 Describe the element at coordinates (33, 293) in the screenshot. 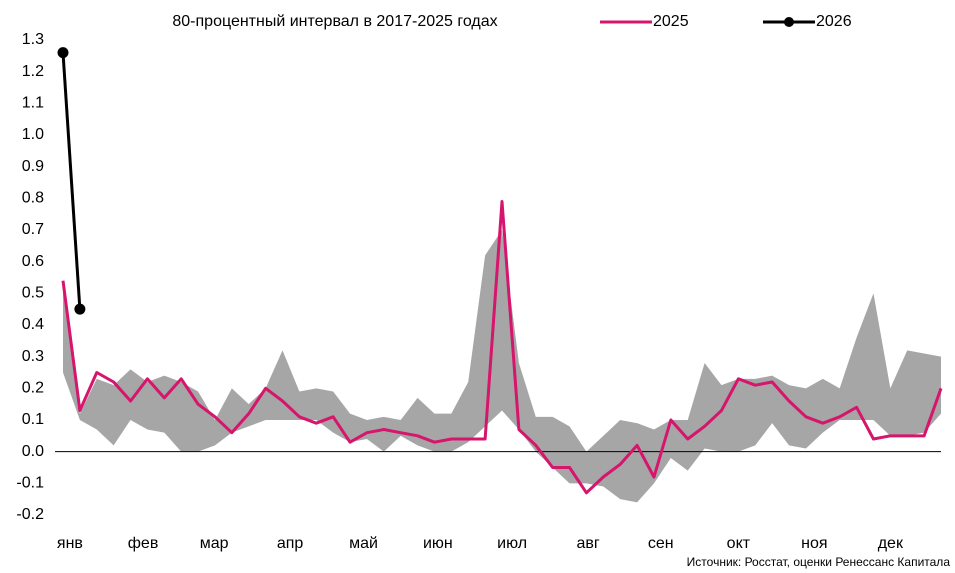

I see `y-tick-label: 0.5` at that location.